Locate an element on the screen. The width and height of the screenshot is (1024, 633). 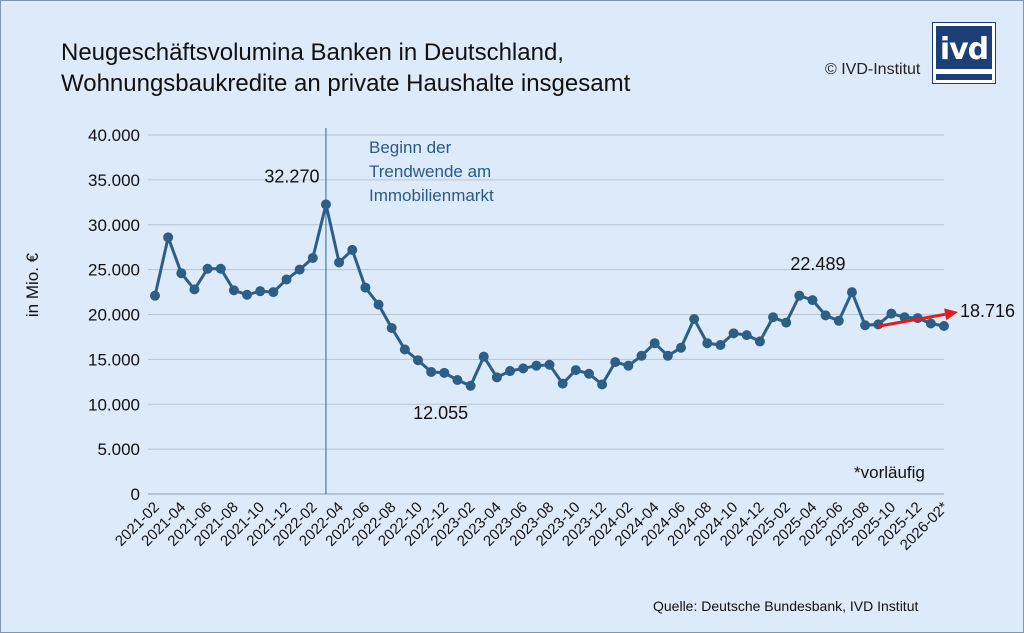
data-label: 22.489 is located at coordinates (817, 264).